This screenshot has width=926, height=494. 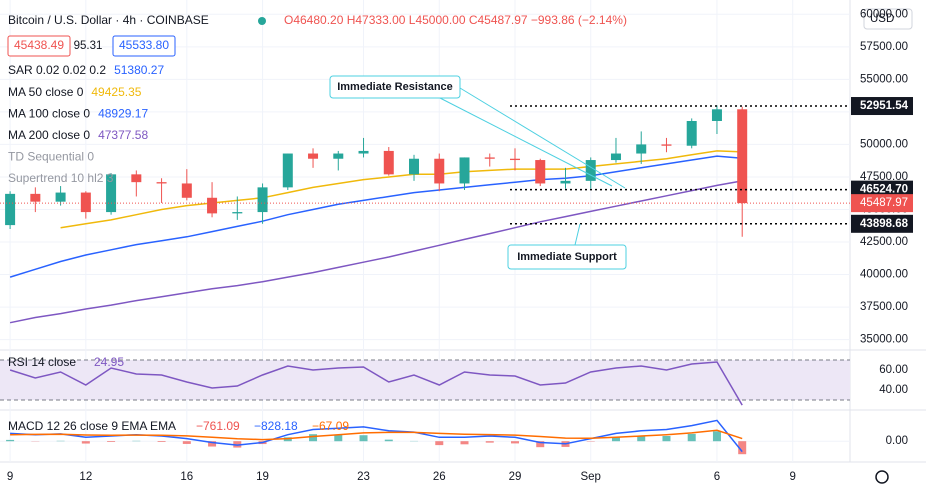 I want to click on y-tick-label: 42500.00, so click(x=884, y=242).